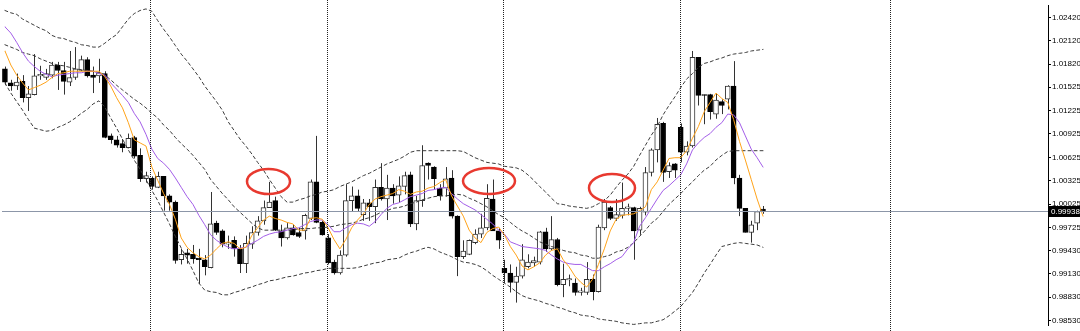 This screenshot has width=1080, height=331. Describe the element at coordinates (1066, 320) in the screenshot. I see `y-tick-label: 0.98530` at that location.